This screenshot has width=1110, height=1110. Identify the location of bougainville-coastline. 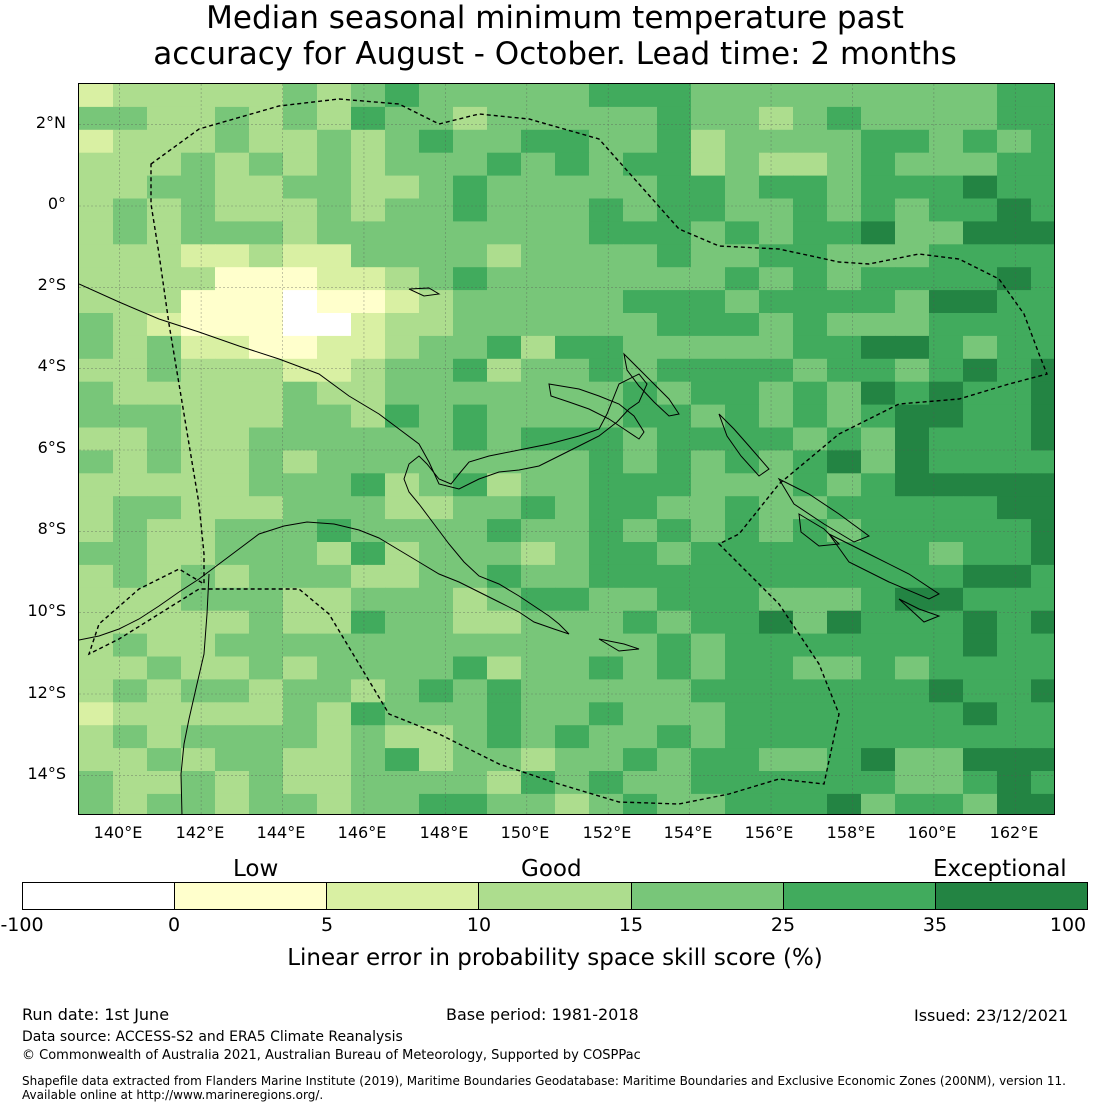
(744, 445).